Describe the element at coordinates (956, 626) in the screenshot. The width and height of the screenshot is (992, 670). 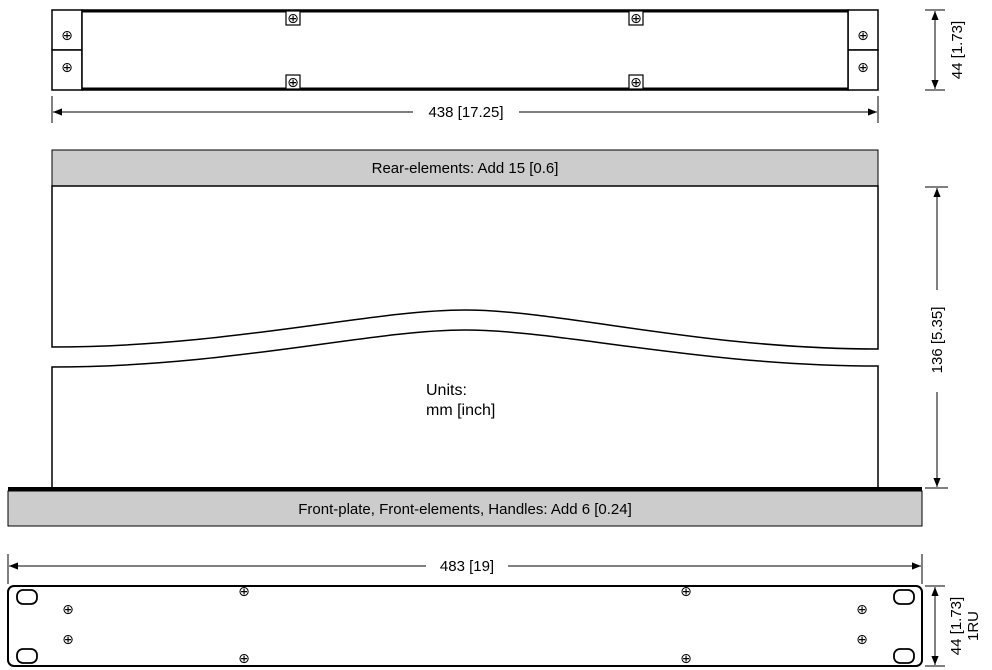
I see `front-height-dimension: 44 [1.73]` at that location.